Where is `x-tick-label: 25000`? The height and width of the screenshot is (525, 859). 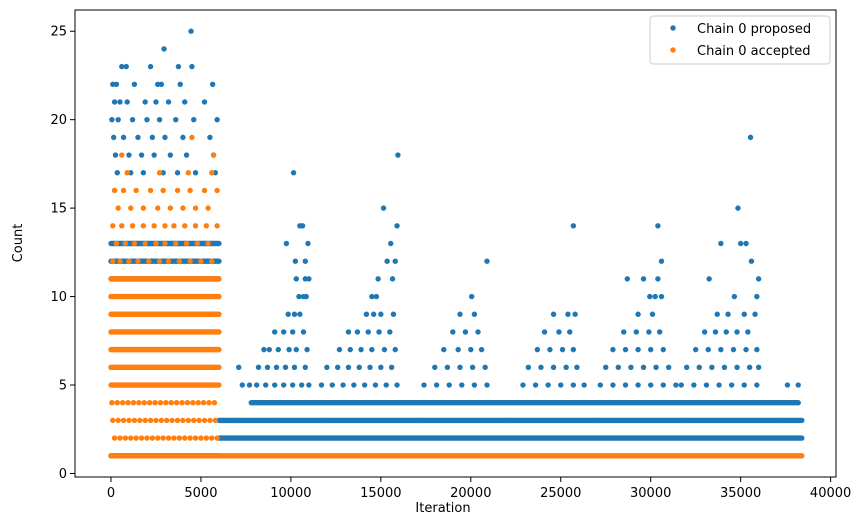
x-tick-label: 25000 is located at coordinates (560, 493).